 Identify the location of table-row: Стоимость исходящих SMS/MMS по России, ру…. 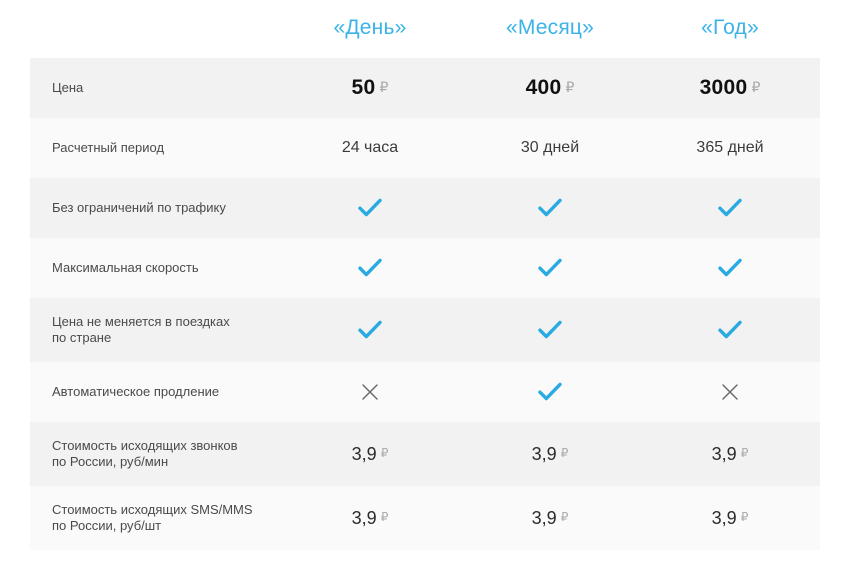
(425, 518).